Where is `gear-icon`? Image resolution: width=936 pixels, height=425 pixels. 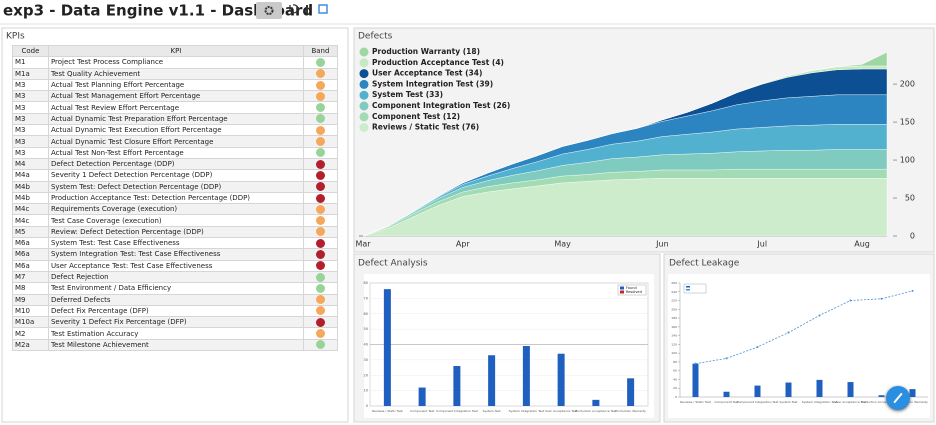 gear-icon is located at coordinates (269, 10).